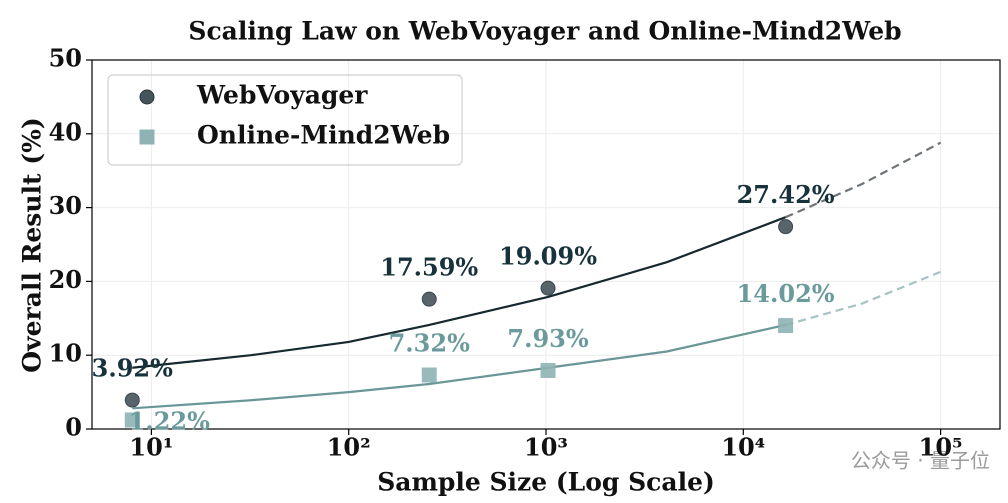 The image size is (1008, 503). I want to click on y-tick-label: 30, so click(65, 205).